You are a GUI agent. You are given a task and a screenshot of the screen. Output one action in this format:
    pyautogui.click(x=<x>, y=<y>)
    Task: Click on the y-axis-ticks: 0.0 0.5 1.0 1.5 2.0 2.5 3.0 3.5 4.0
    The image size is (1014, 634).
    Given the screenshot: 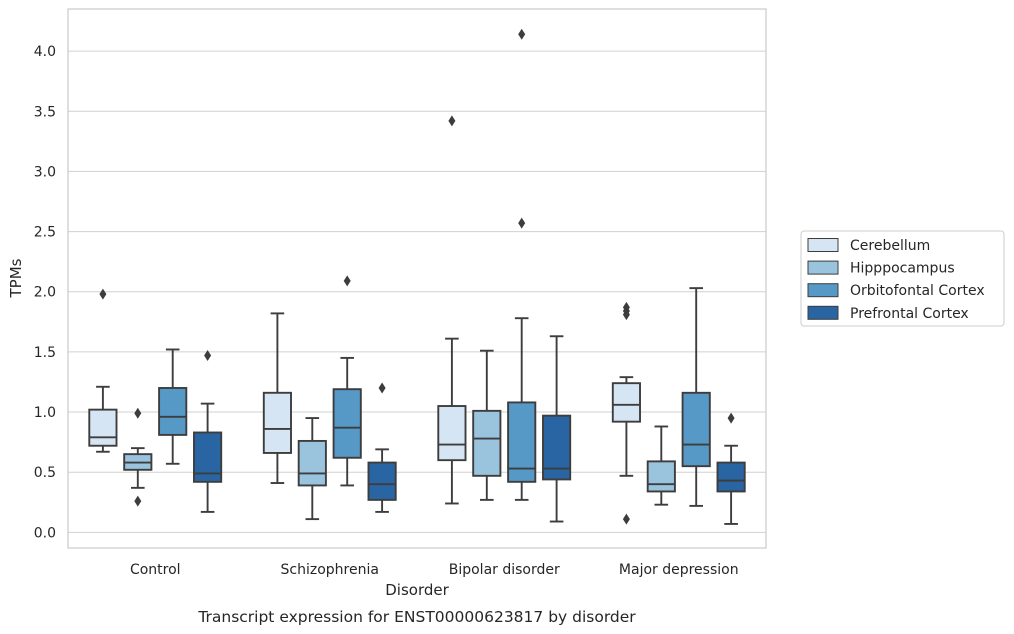 What is the action you would take?
    pyautogui.click(x=45, y=292)
    